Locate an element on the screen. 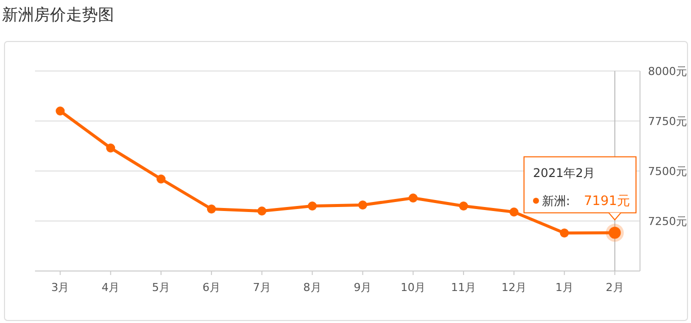 The width and height of the screenshot is (691, 323). x-tick-label: 1月 is located at coordinates (564, 287).